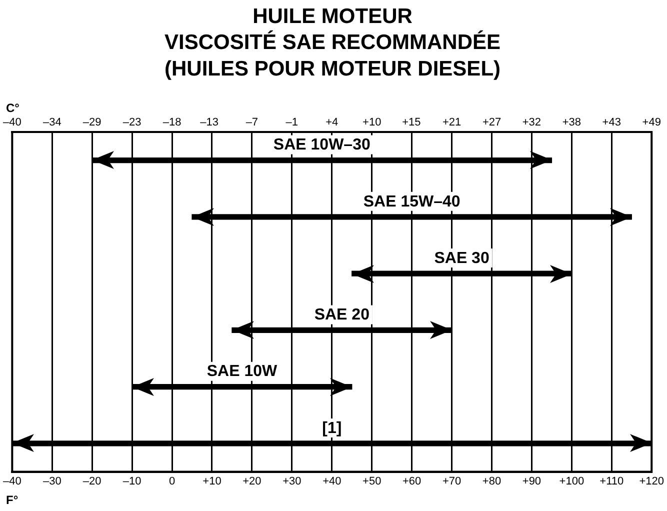  I want to click on x2-tick-label: +43, so click(611, 122).